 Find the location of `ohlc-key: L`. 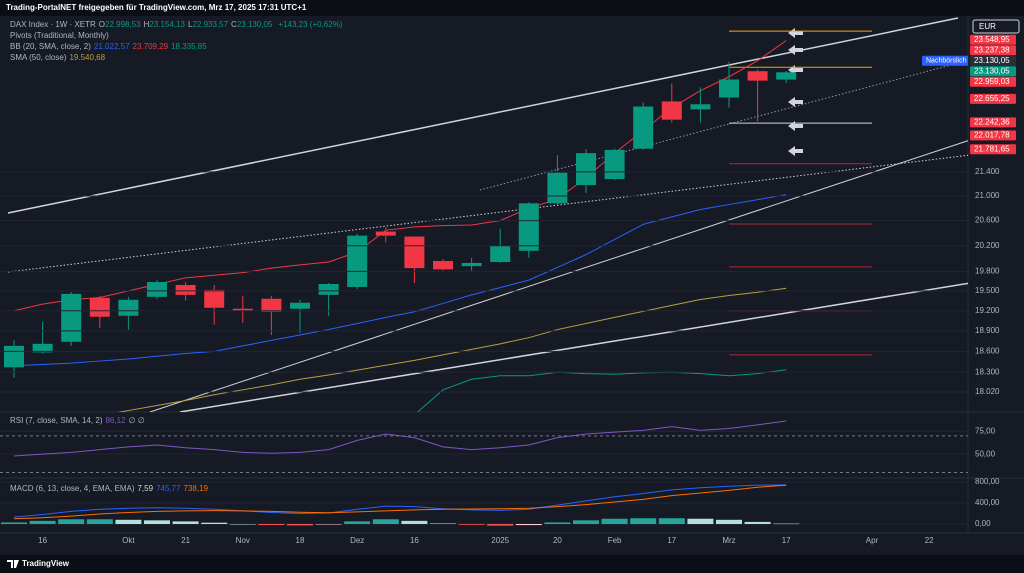

ohlc-key: L is located at coordinates (190, 24).